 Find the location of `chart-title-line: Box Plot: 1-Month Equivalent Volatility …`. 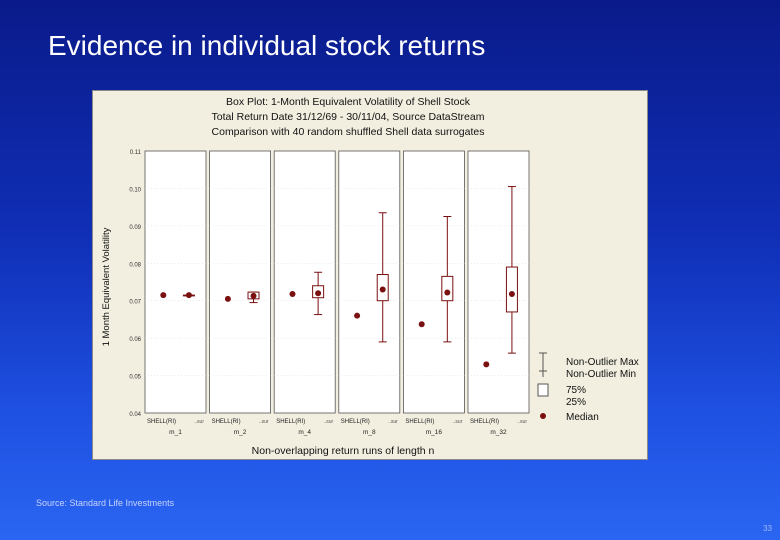

chart-title-line: Box Plot: 1-Month Equivalent Volatility … is located at coordinates (348, 102).